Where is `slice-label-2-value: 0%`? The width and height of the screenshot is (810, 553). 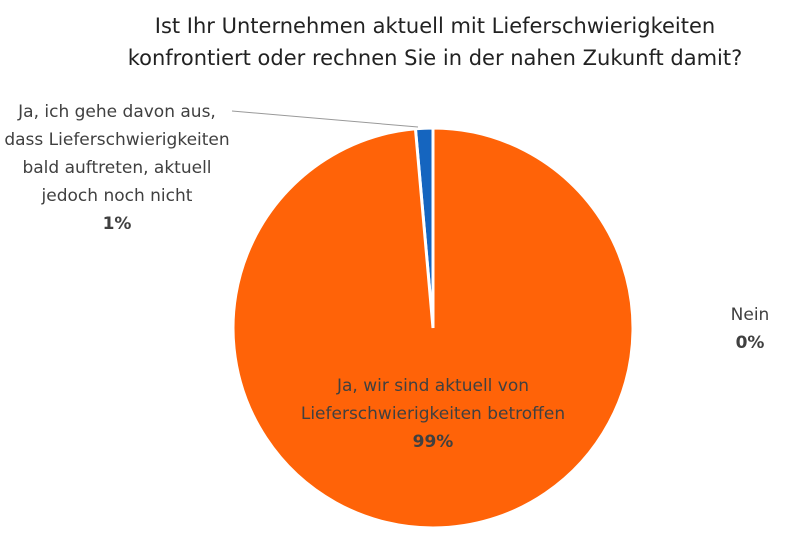
slice-label-2-value: 0% is located at coordinates (750, 343).